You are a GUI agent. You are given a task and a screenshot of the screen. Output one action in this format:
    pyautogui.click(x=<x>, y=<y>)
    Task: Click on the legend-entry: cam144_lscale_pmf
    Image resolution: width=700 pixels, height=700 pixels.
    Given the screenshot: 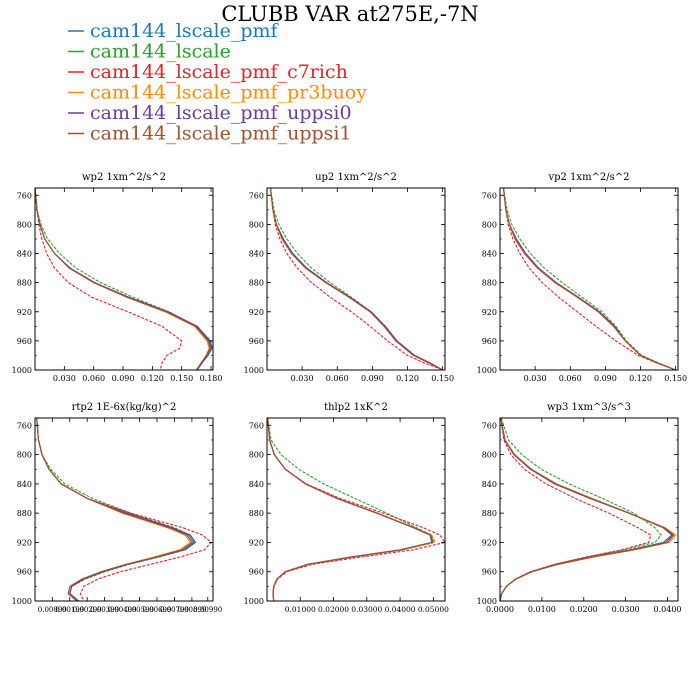 What is the action you would take?
    pyautogui.click(x=174, y=31)
    